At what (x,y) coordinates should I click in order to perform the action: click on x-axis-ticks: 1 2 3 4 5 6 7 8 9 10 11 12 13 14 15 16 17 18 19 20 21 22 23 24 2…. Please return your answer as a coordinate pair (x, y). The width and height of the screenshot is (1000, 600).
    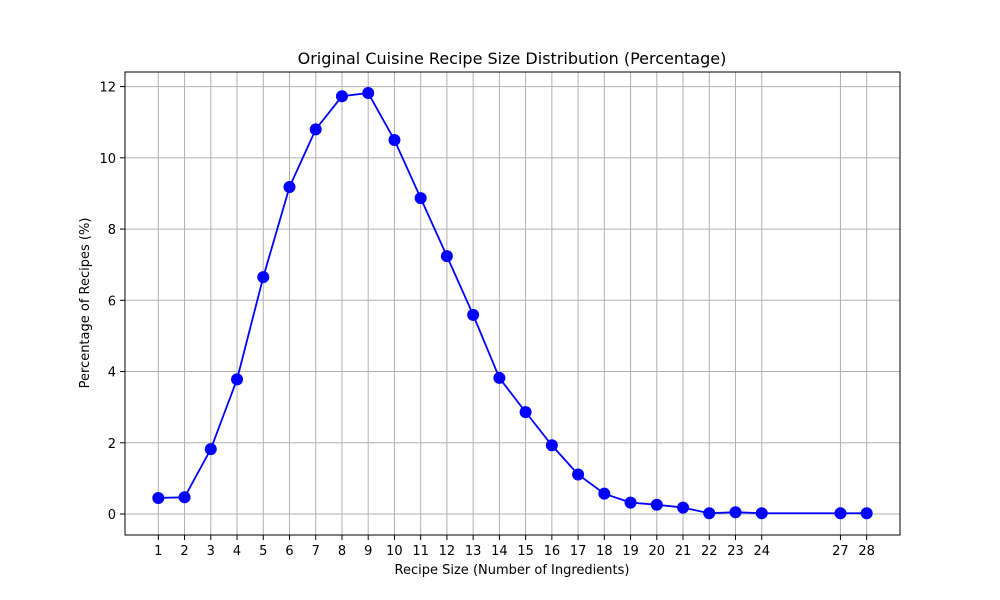
    Looking at the image, I should click on (514, 547).